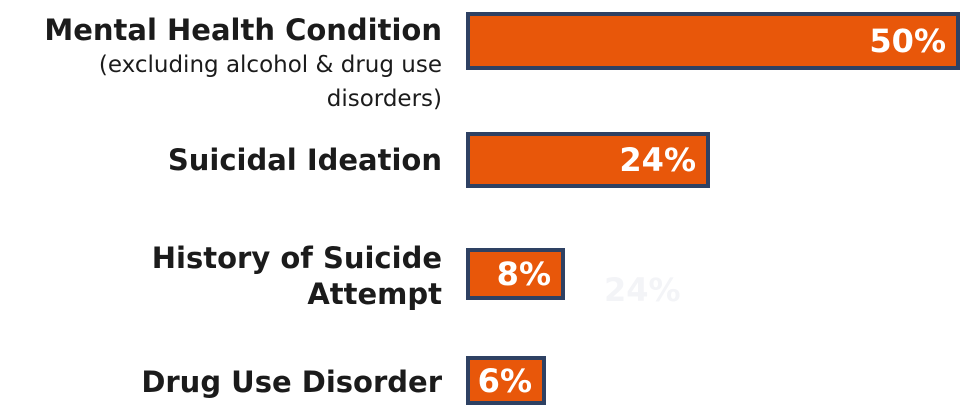 The image size is (965, 405). Describe the element at coordinates (523, 274) in the screenshot. I see `bar-value-label: 8%` at that location.